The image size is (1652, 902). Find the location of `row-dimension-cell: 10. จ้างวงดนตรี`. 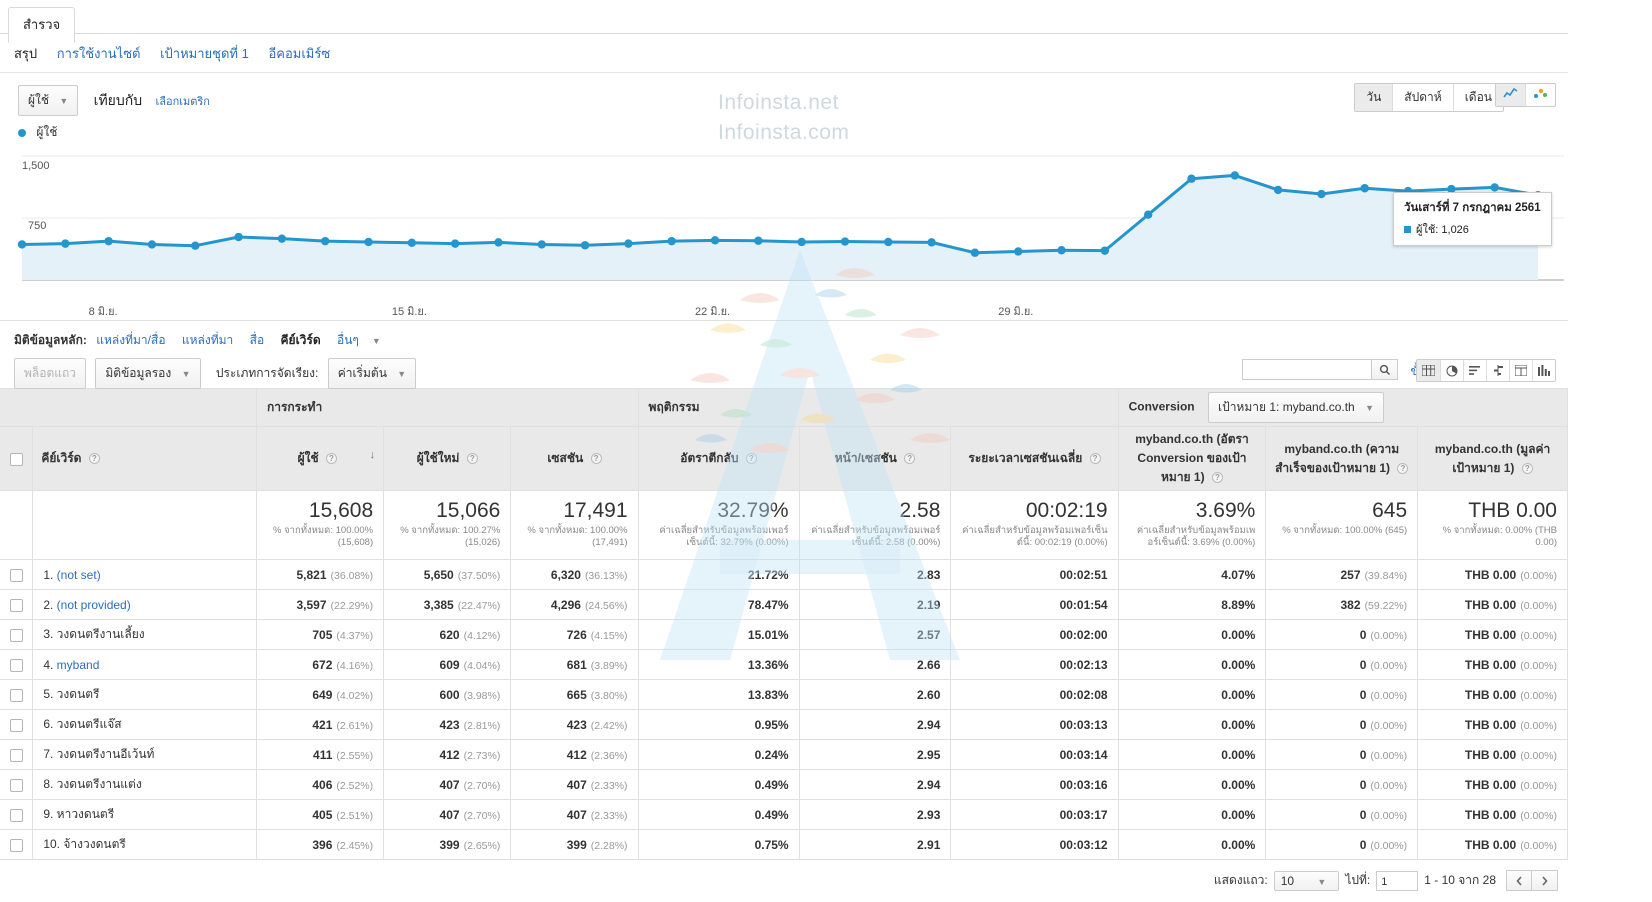

row-dimension-cell: 10. จ้างวงดนตรี is located at coordinates (144, 844).